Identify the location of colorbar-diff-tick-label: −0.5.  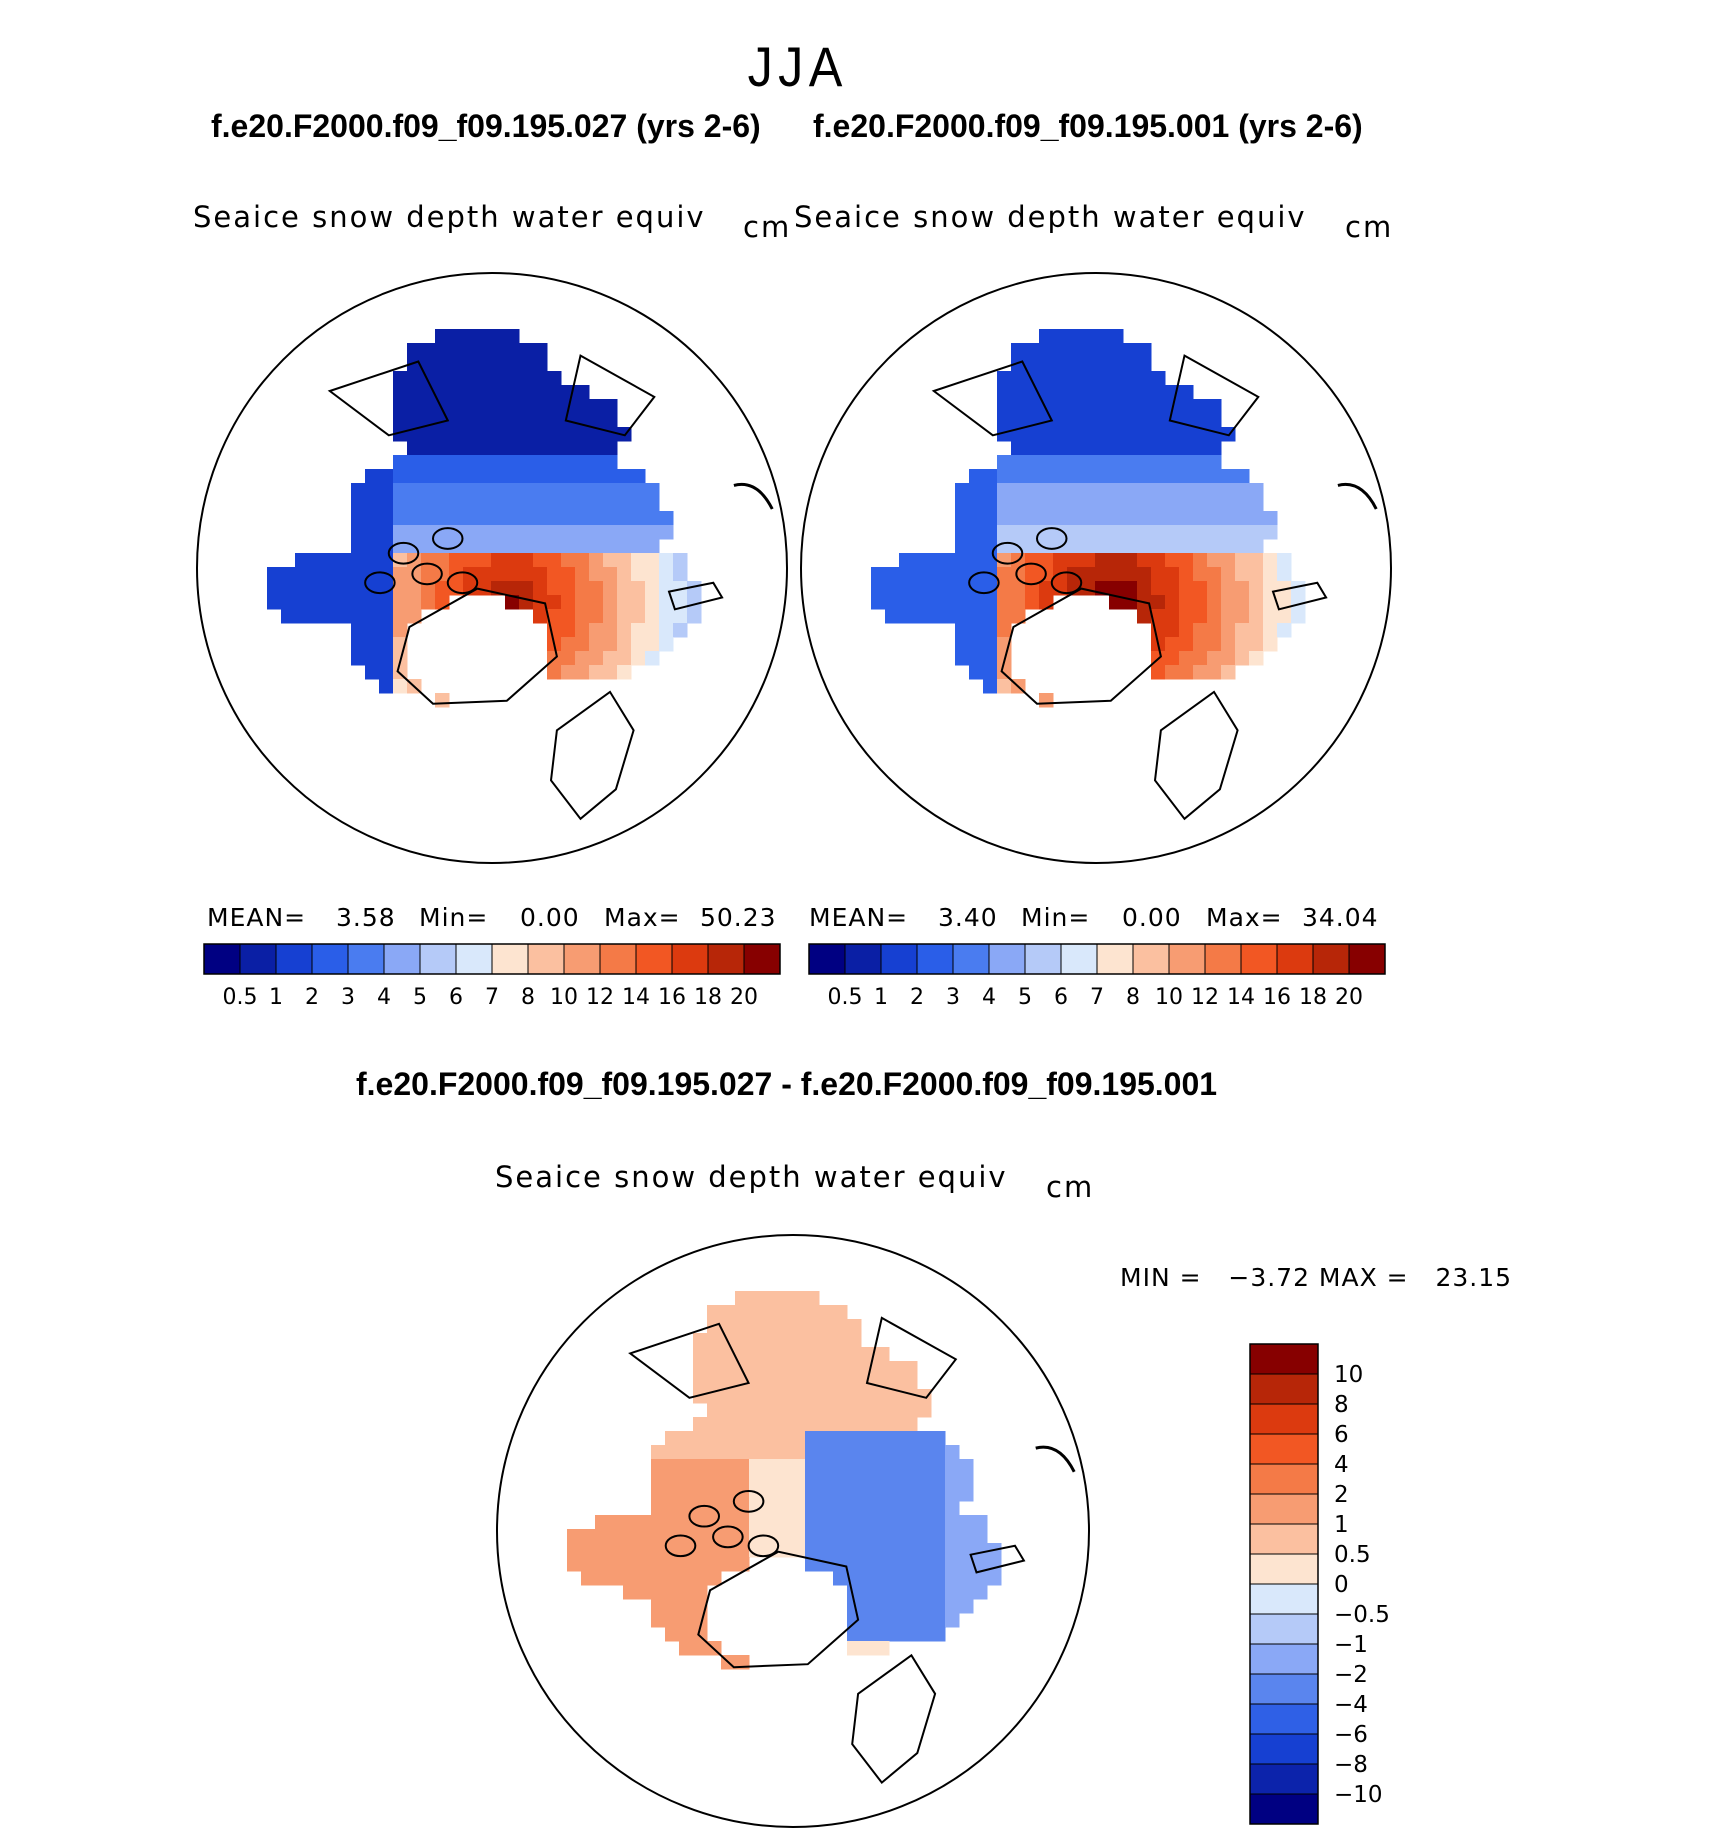
(1362, 1615).